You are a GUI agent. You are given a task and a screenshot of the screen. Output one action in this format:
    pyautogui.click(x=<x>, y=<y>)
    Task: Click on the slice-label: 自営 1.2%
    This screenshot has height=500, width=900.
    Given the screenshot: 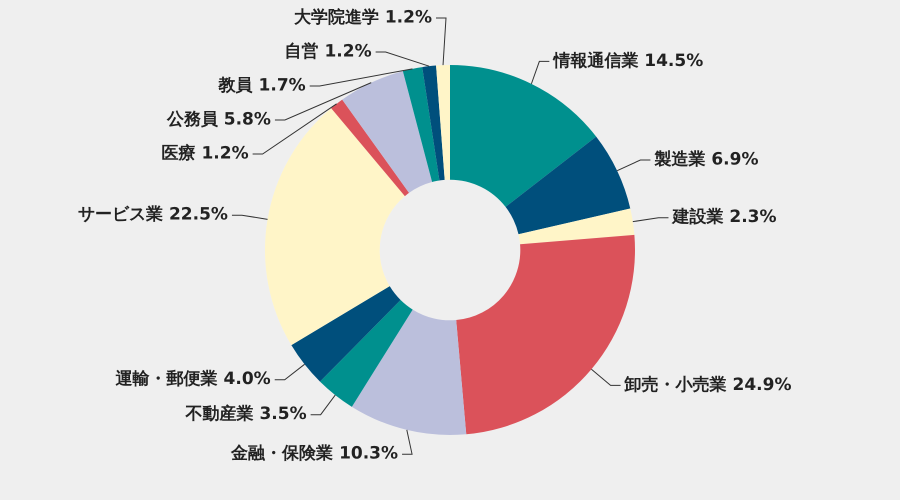 What is the action you would take?
    pyautogui.click(x=328, y=51)
    